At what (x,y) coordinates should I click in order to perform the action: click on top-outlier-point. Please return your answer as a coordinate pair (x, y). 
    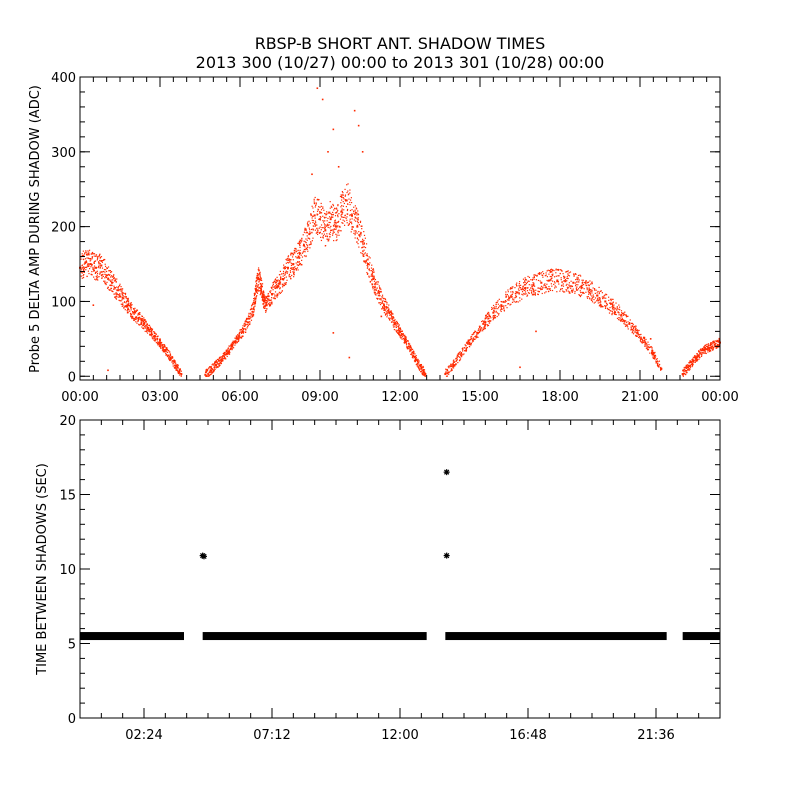
    Looking at the image, I should click on (333, 333).